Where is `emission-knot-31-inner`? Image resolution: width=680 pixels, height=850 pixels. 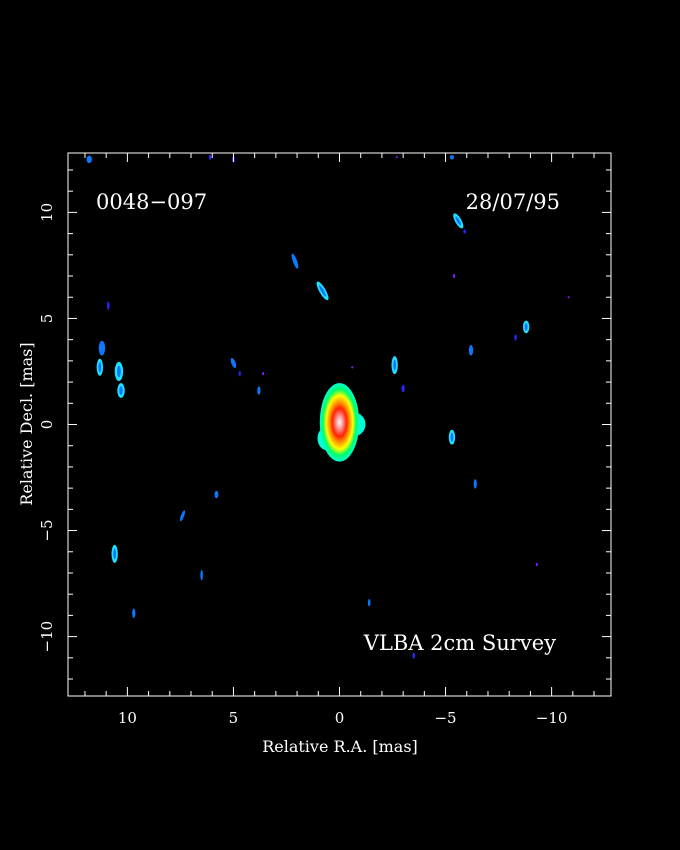
emission-knot-31-inner is located at coordinates (115, 554).